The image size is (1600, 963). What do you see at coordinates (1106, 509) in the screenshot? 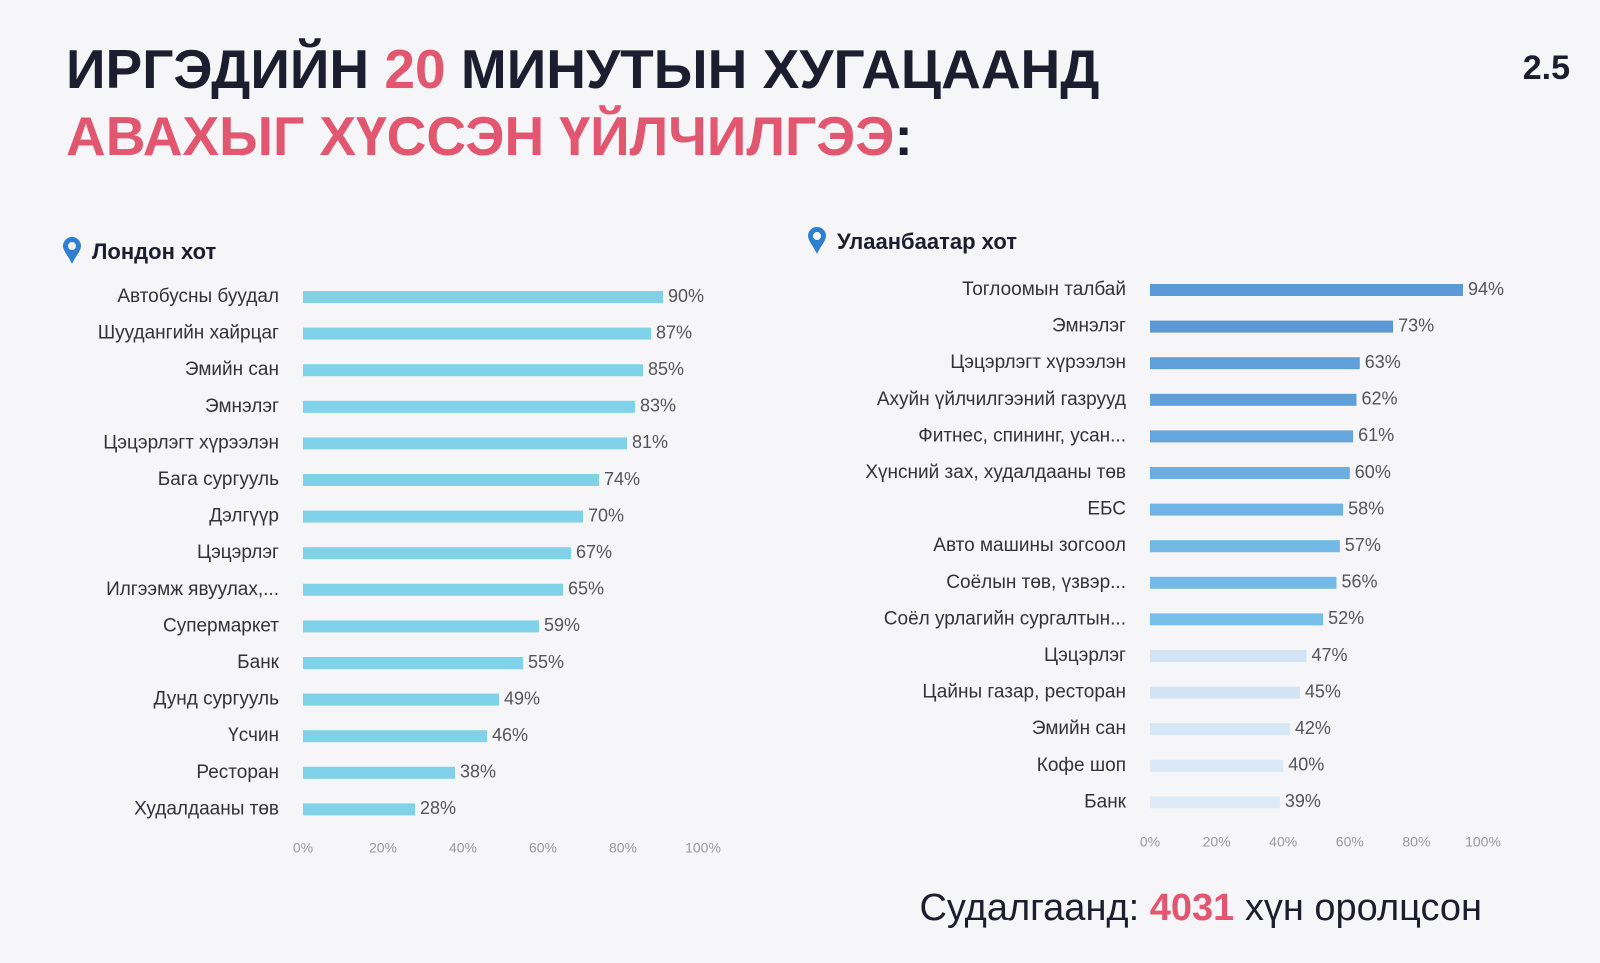
I see `category-label: ЕБС` at bounding box center [1106, 509].